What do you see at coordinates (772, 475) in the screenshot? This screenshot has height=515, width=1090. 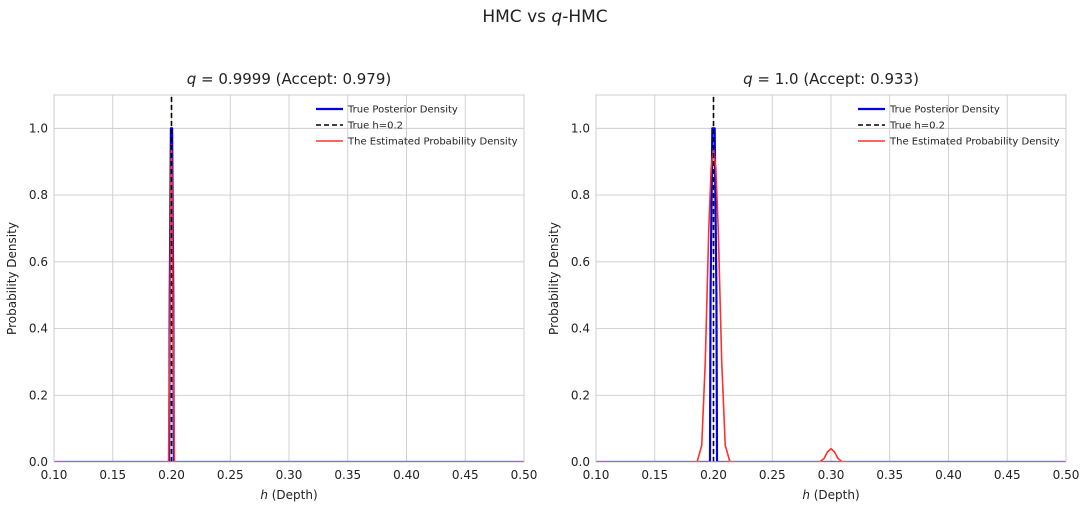 I see `panel-2-xtick-label-3: 0.25` at bounding box center [772, 475].